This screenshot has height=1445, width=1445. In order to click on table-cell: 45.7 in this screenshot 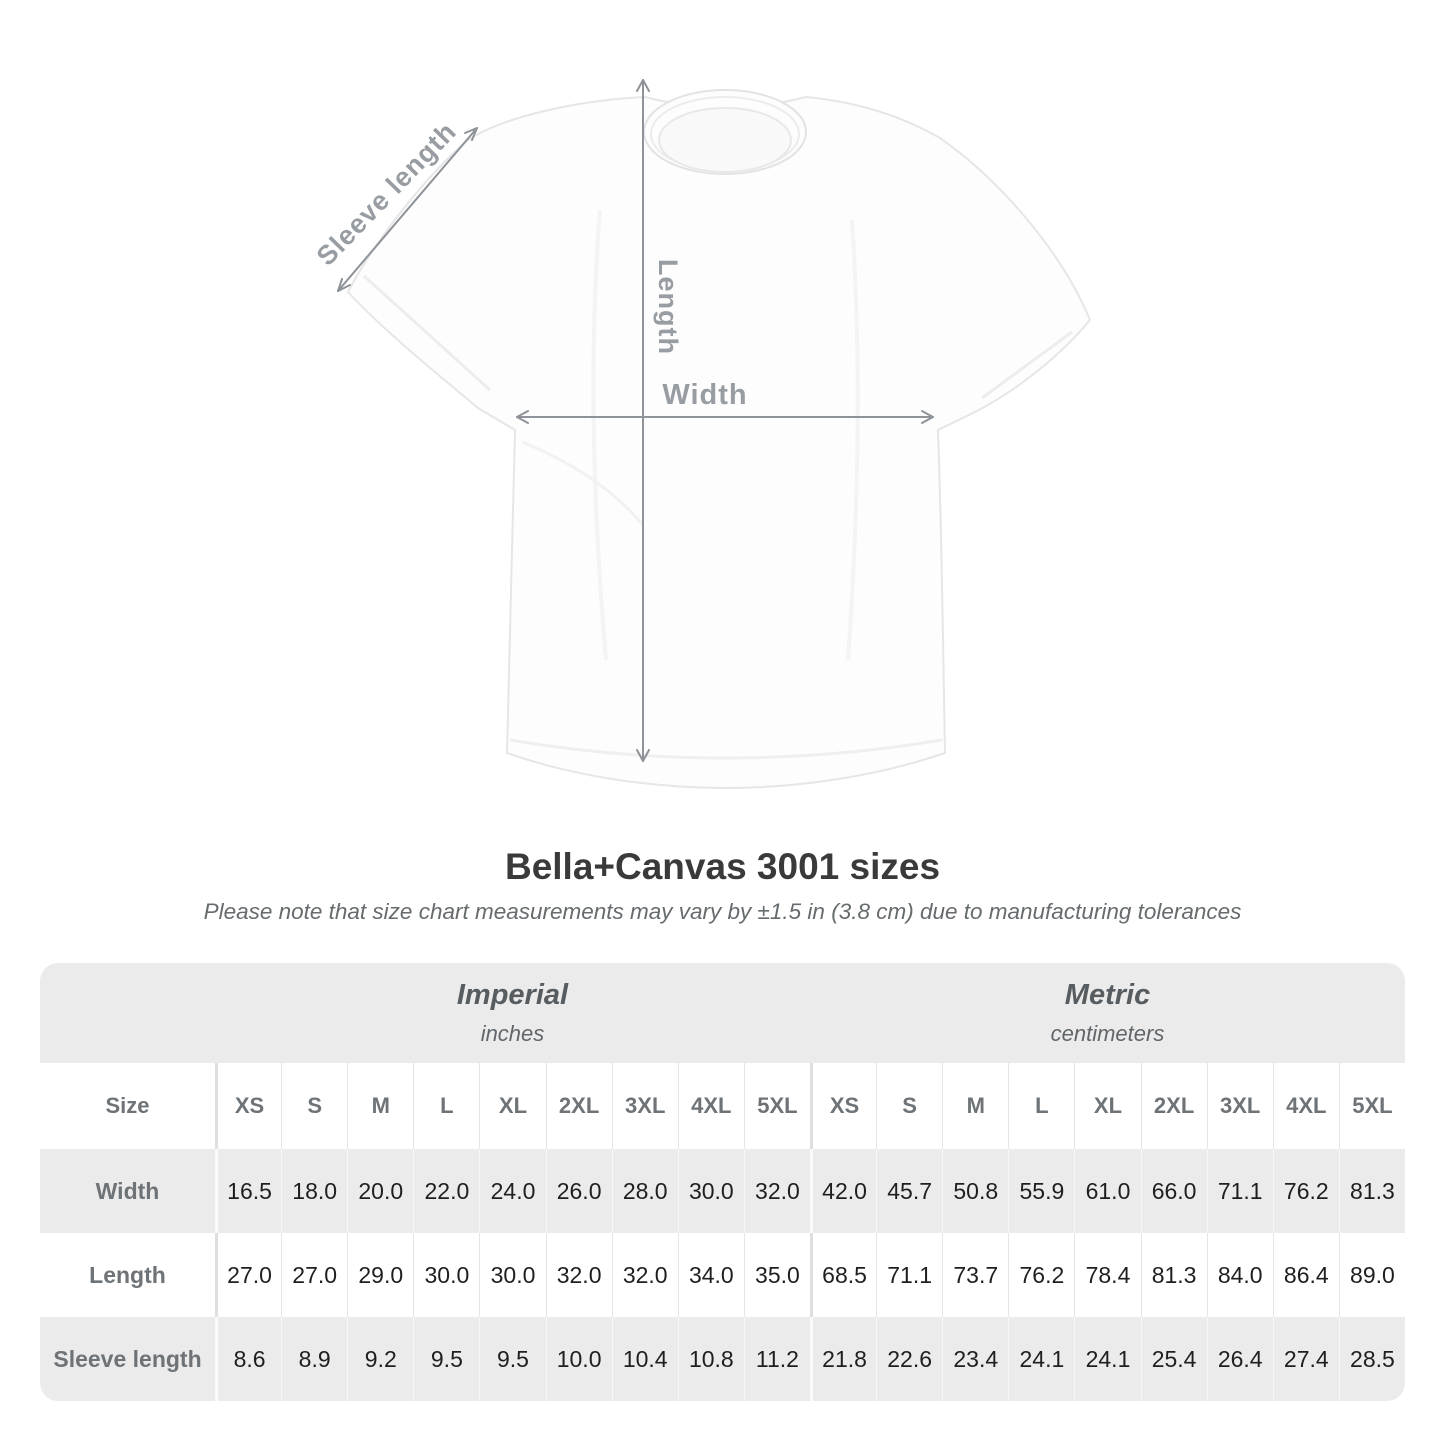, I will do `click(909, 1191)`.